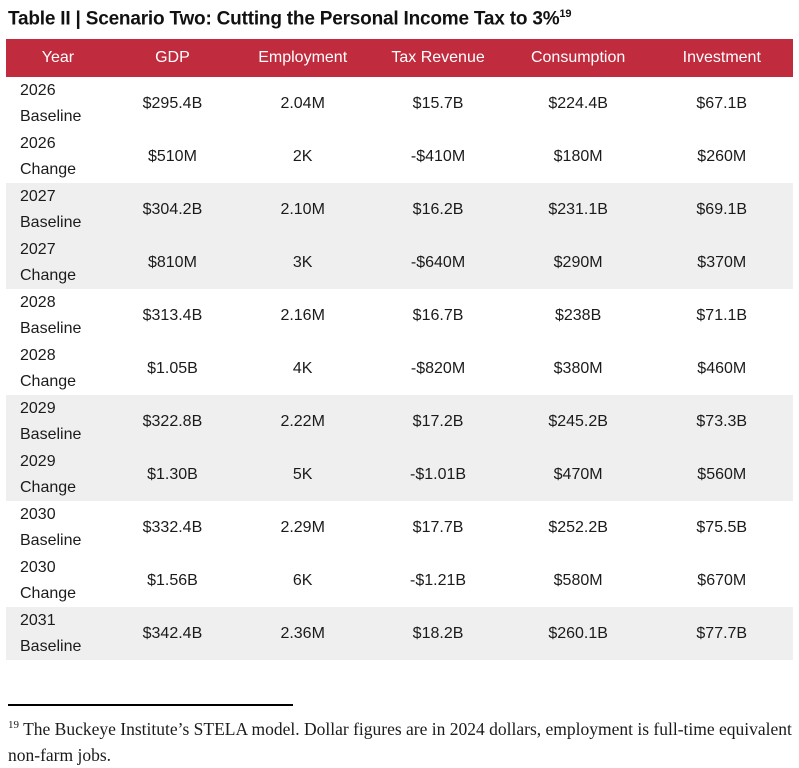 The image size is (799, 768). What do you see at coordinates (438, 528) in the screenshot?
I see `tax-revenue-cell: $17.7B` at bounding box center [438, 528].